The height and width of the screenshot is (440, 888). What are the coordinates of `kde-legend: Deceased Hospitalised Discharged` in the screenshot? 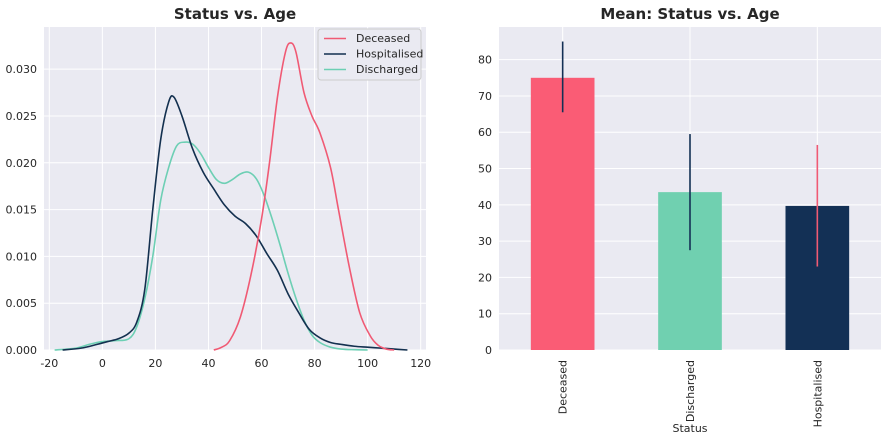 It's located at (370, 54).